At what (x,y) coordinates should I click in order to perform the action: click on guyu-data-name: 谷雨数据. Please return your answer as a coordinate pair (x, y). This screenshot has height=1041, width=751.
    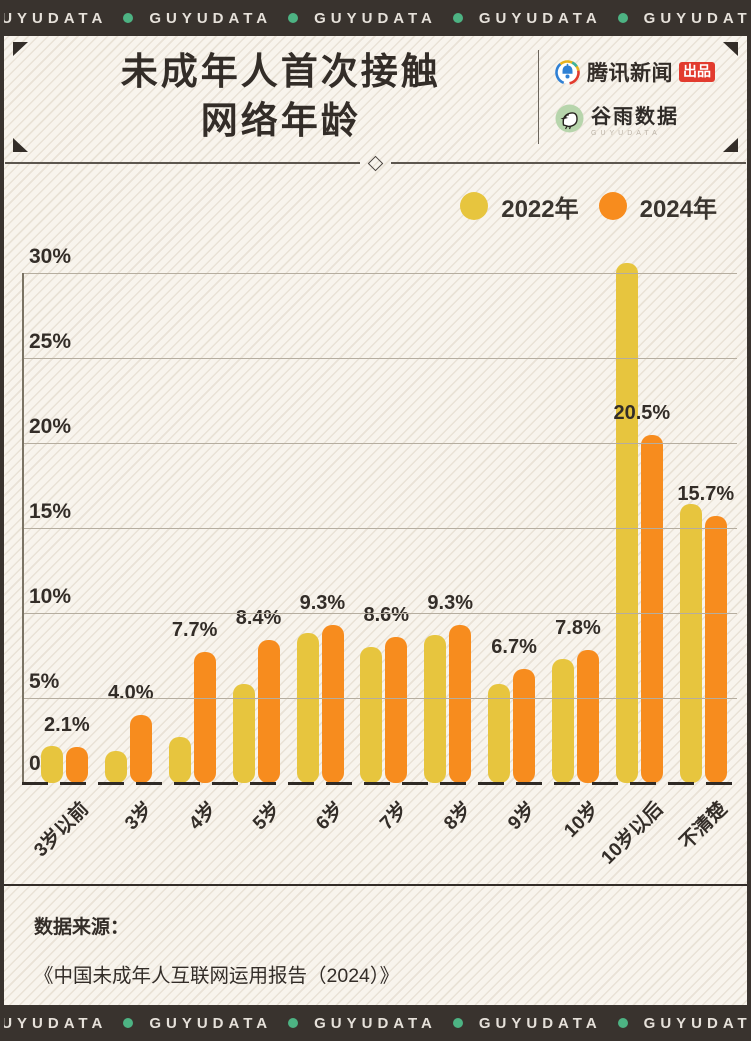
    Looking at the image, I should click on (635, 117).